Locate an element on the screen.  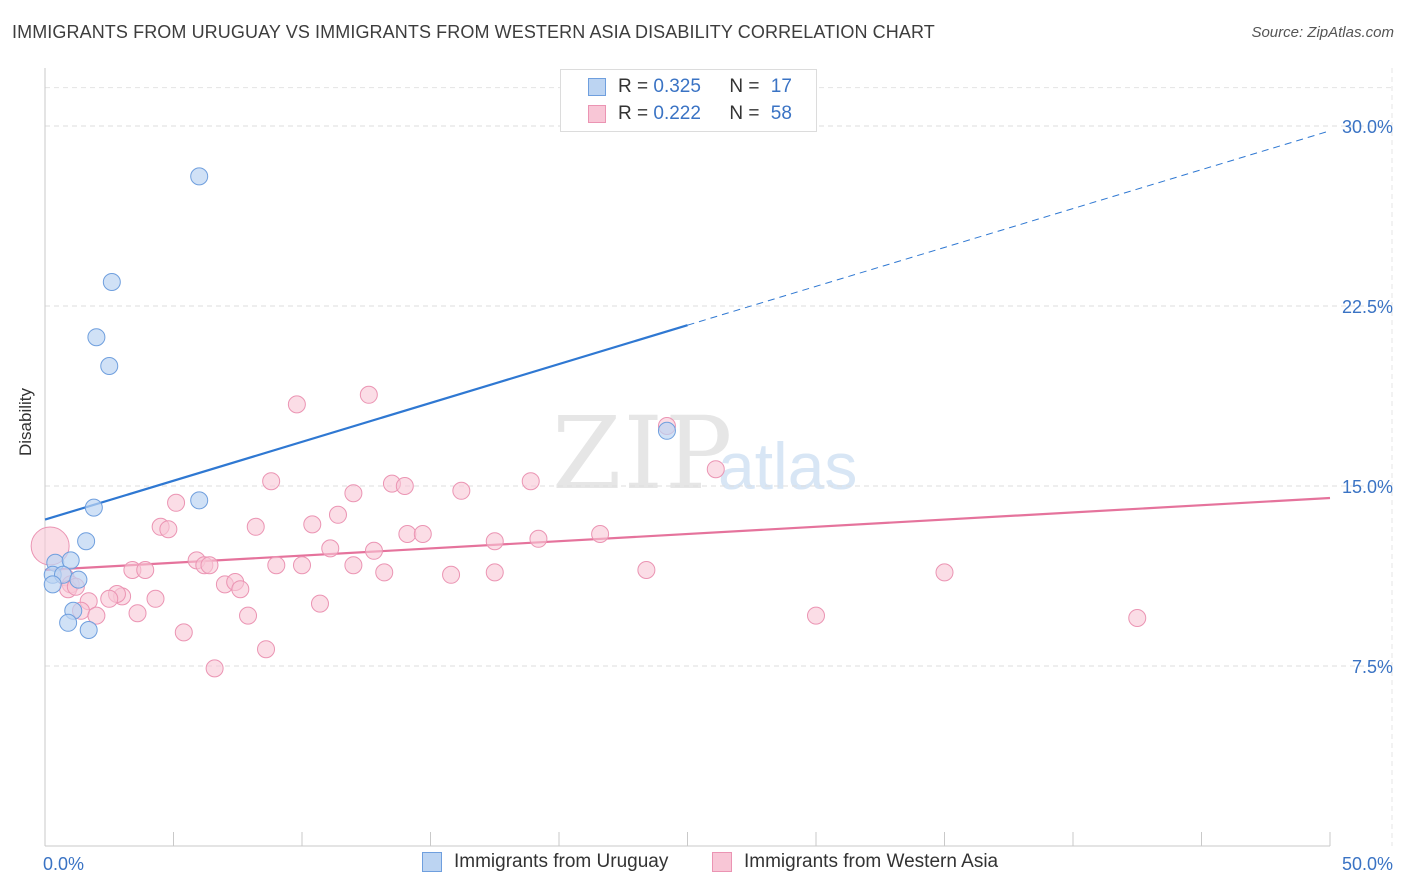
legend-r-value: 0.325 is located at coordinates (677, 86).